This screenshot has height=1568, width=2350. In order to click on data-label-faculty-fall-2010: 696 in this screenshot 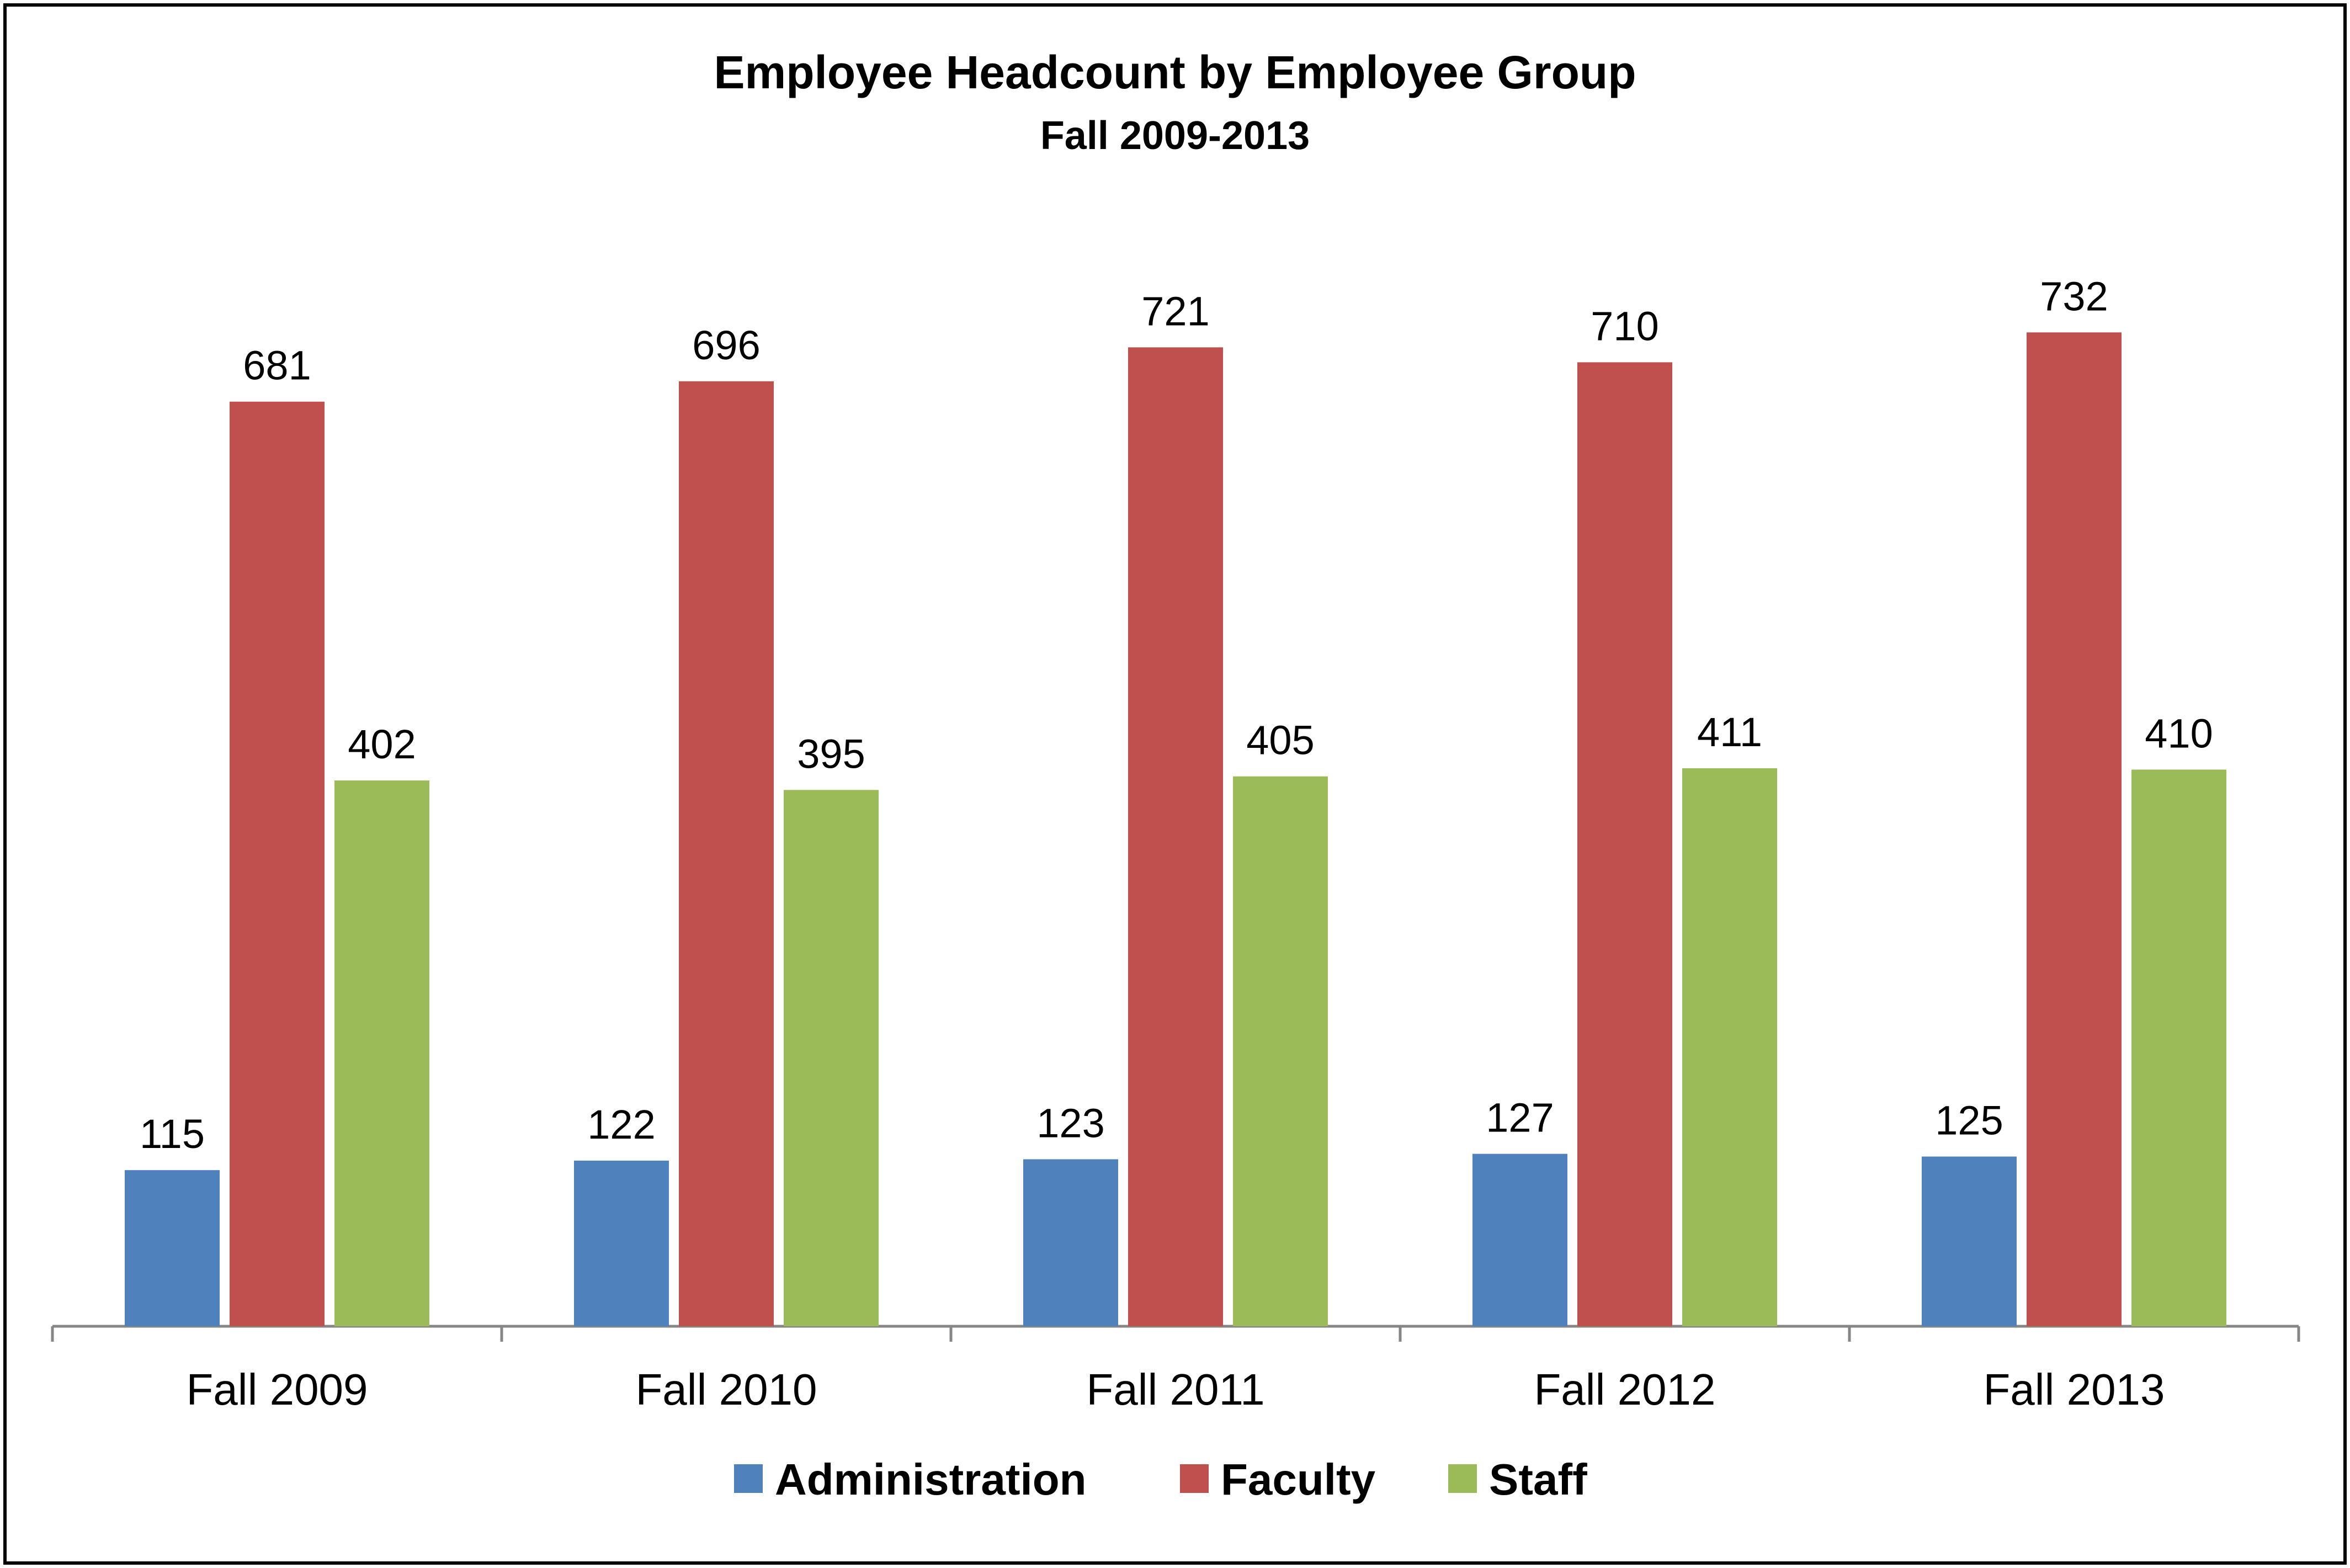, I will do `click(726, 345)`.